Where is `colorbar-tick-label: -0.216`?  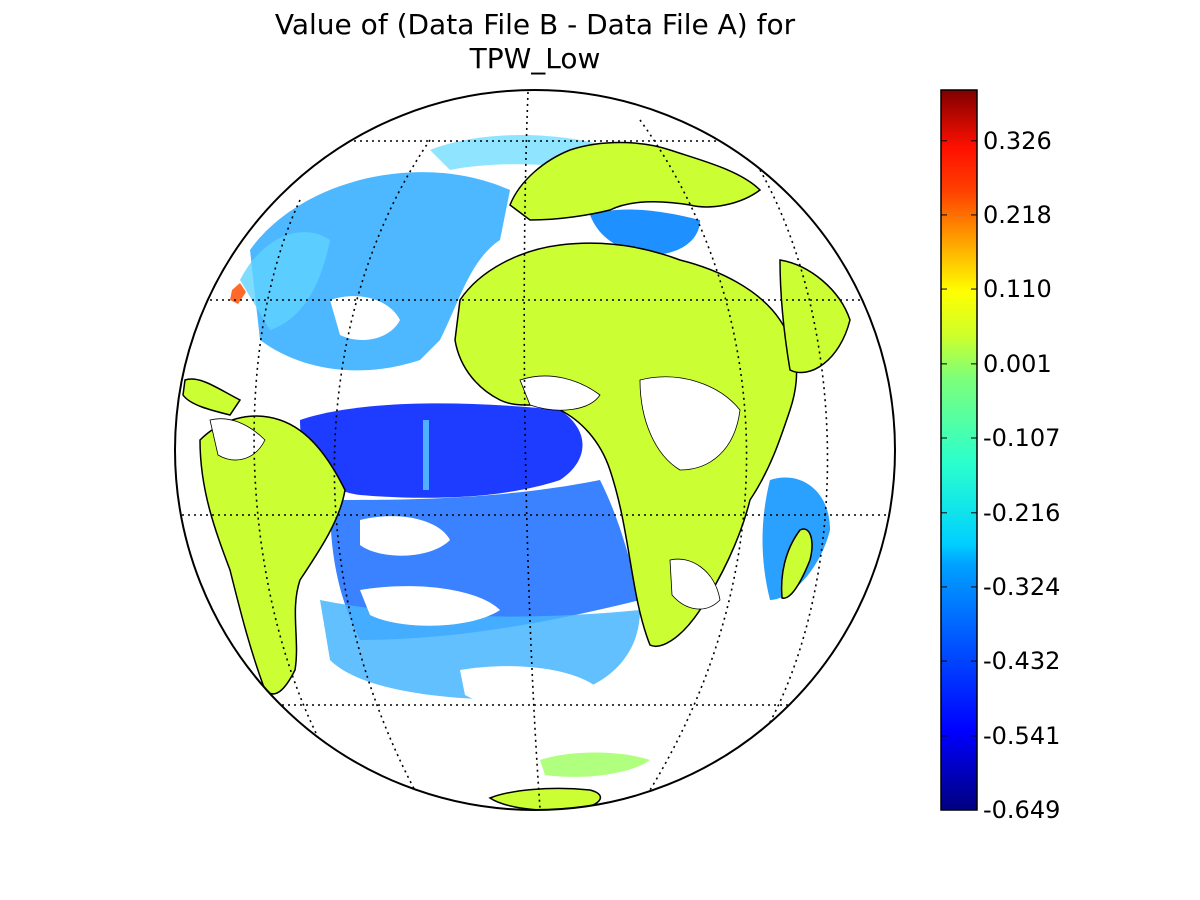 colorbar-tick-label: -0.216 is located at coordinates (1021, 513).